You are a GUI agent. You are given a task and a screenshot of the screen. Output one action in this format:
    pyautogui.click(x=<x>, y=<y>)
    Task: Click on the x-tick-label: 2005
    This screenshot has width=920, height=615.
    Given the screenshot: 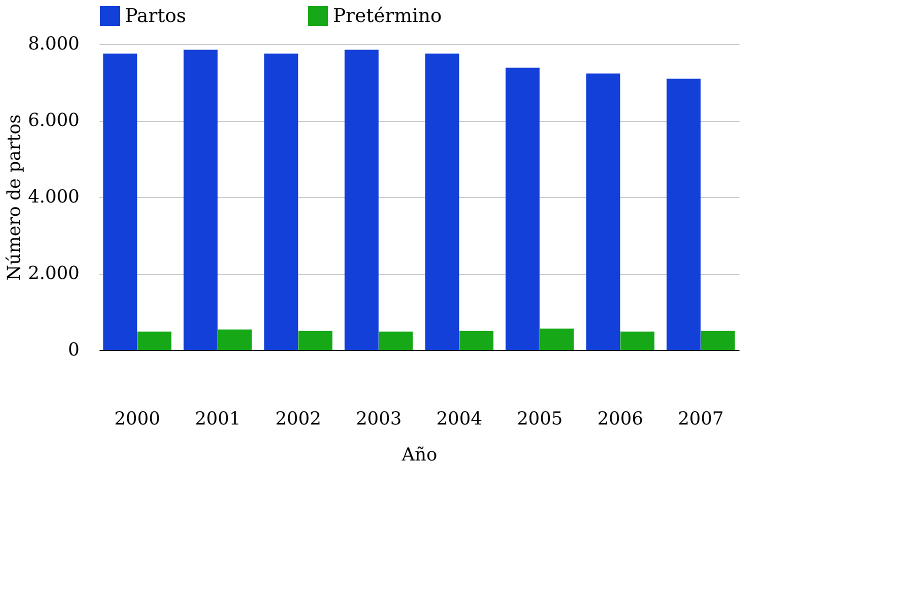 What is the action you would take?
    pyautogui.click(x=539, y=419)
    